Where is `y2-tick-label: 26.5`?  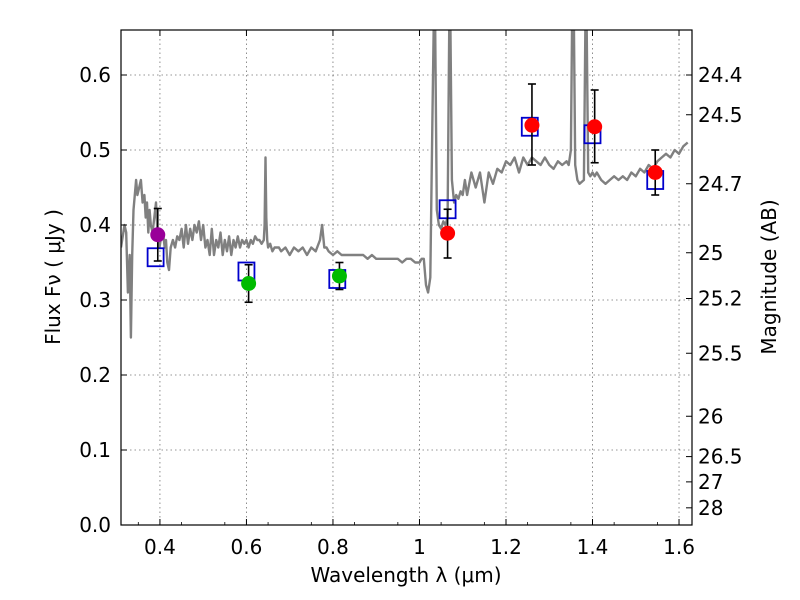
y2-tick-label: 26.5 is located at coordinates (720, 457).